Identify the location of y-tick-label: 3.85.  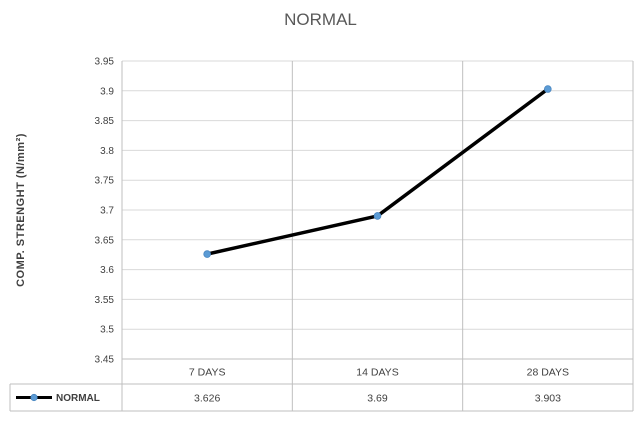
(105, 121).